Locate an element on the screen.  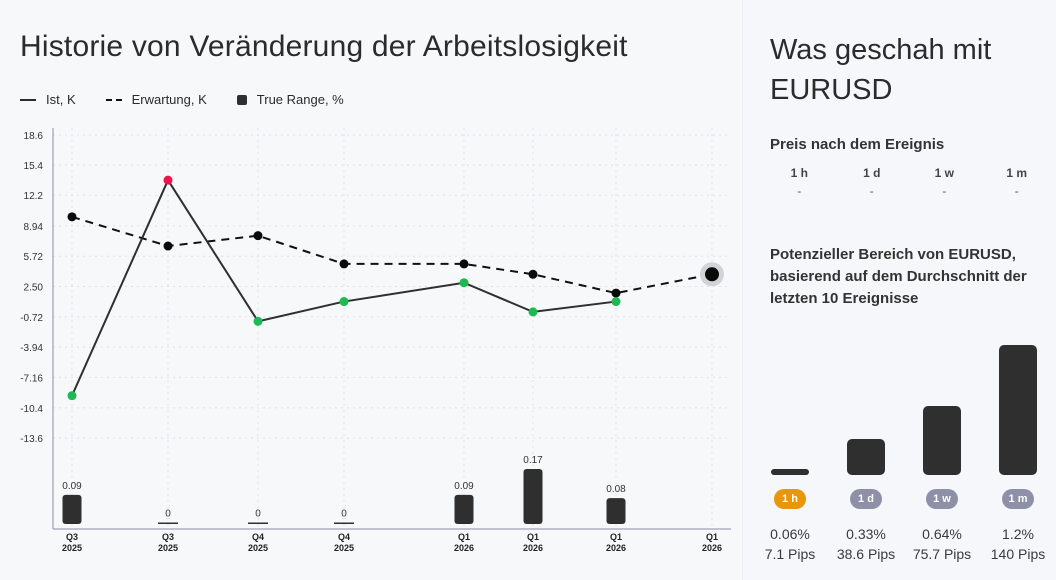
erwartung-line is located at coordinates (392, 255).